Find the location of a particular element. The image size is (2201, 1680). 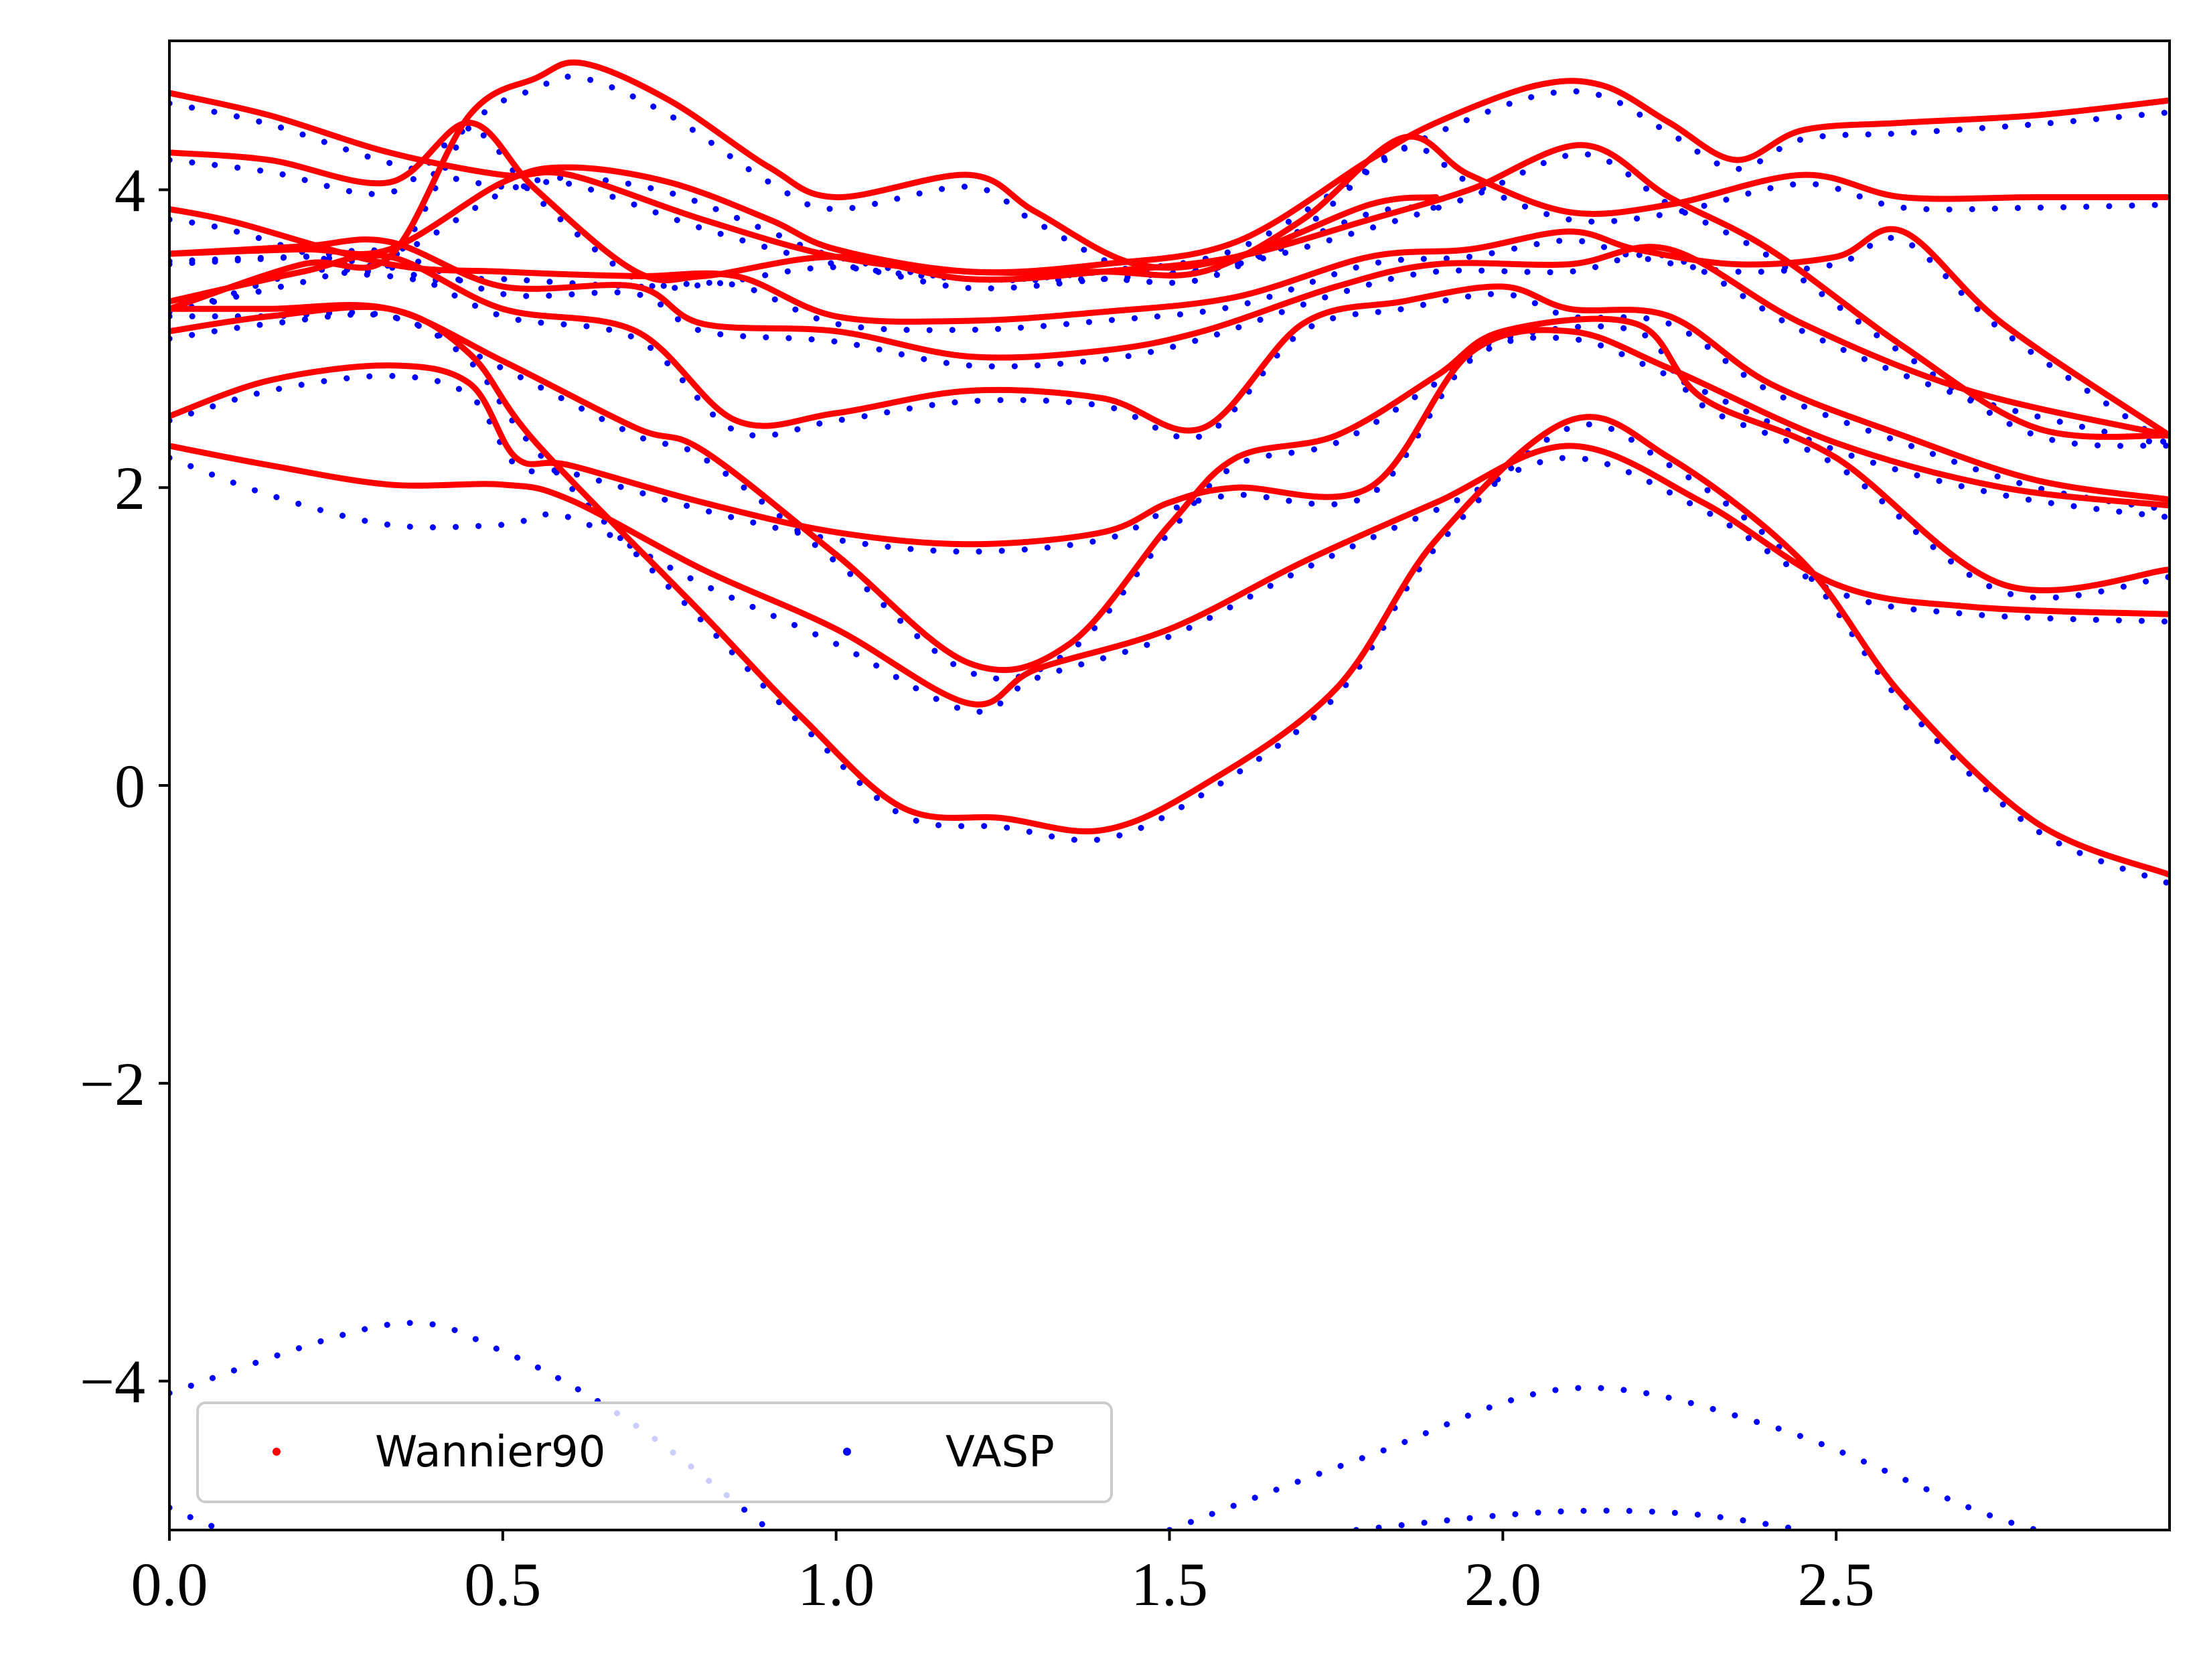

x-tick-label: 2.5 is located at coordinates (1837, 1584).